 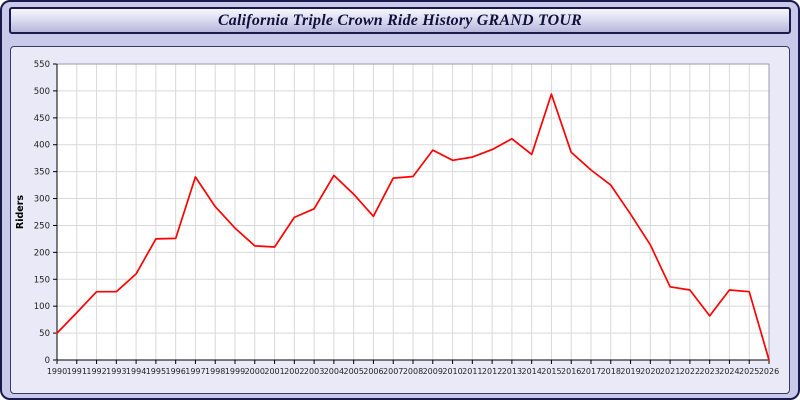 What do you see at coordinates (136, 371) in the screenshot?
I see `x-tick-label: 1994` at bounding box center [136, 371].